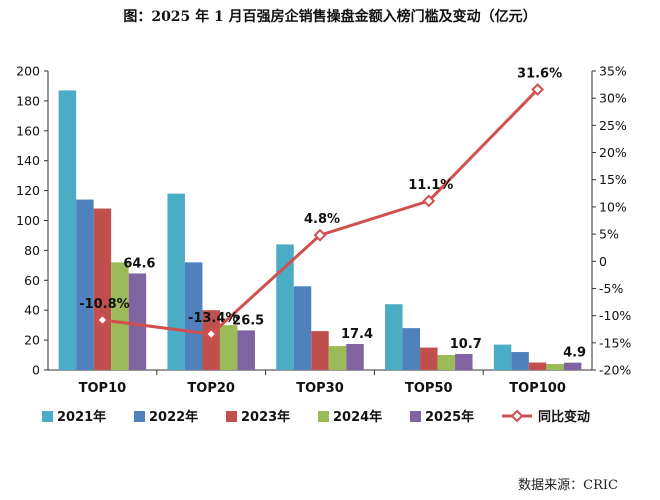 The image size is (660, 500). Describe the element at coordinates (28, 160) in the screenshot. I see `y-tick-label: 140` at that location.